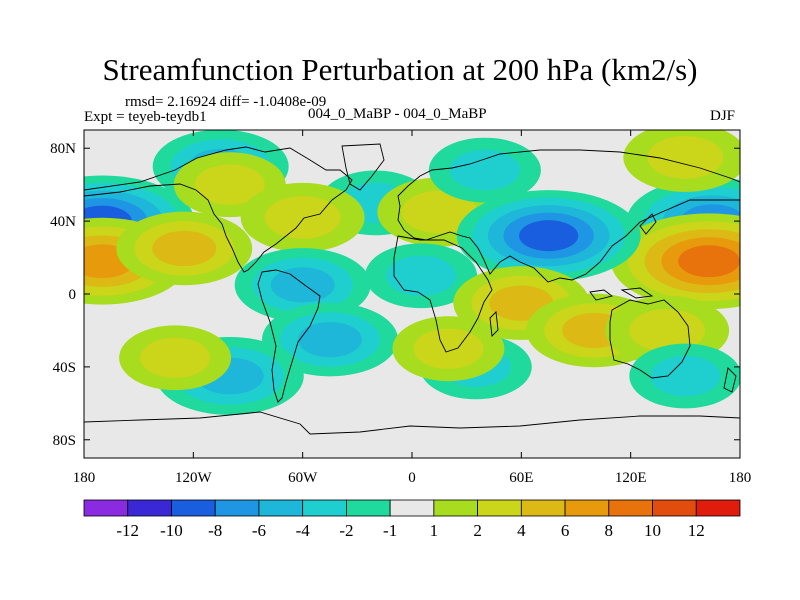 The image size is (800, 600). What do you see at coordinates (63, 222) in the screenshot?
I see `y-tick-label: 40N` at bounding box center [63, 222].